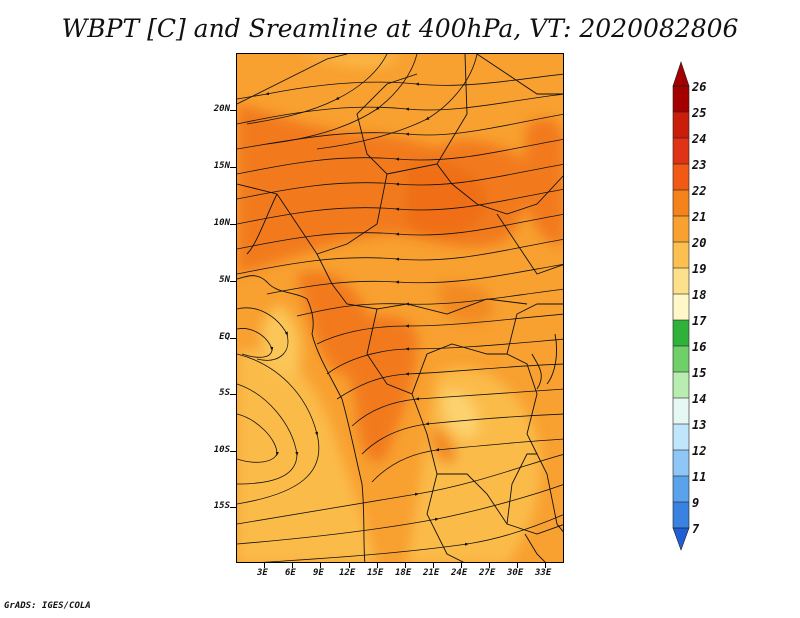  I want to click on colorbar-label-24: 24, so click(699, 139).